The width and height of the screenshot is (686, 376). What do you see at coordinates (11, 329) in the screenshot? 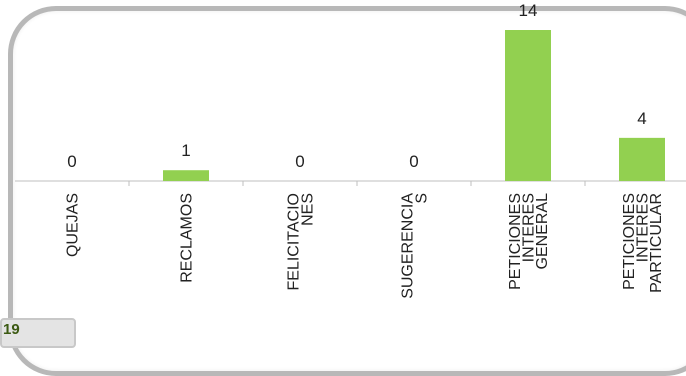
I see `page-number: 19` at bounding box center [11, 329].